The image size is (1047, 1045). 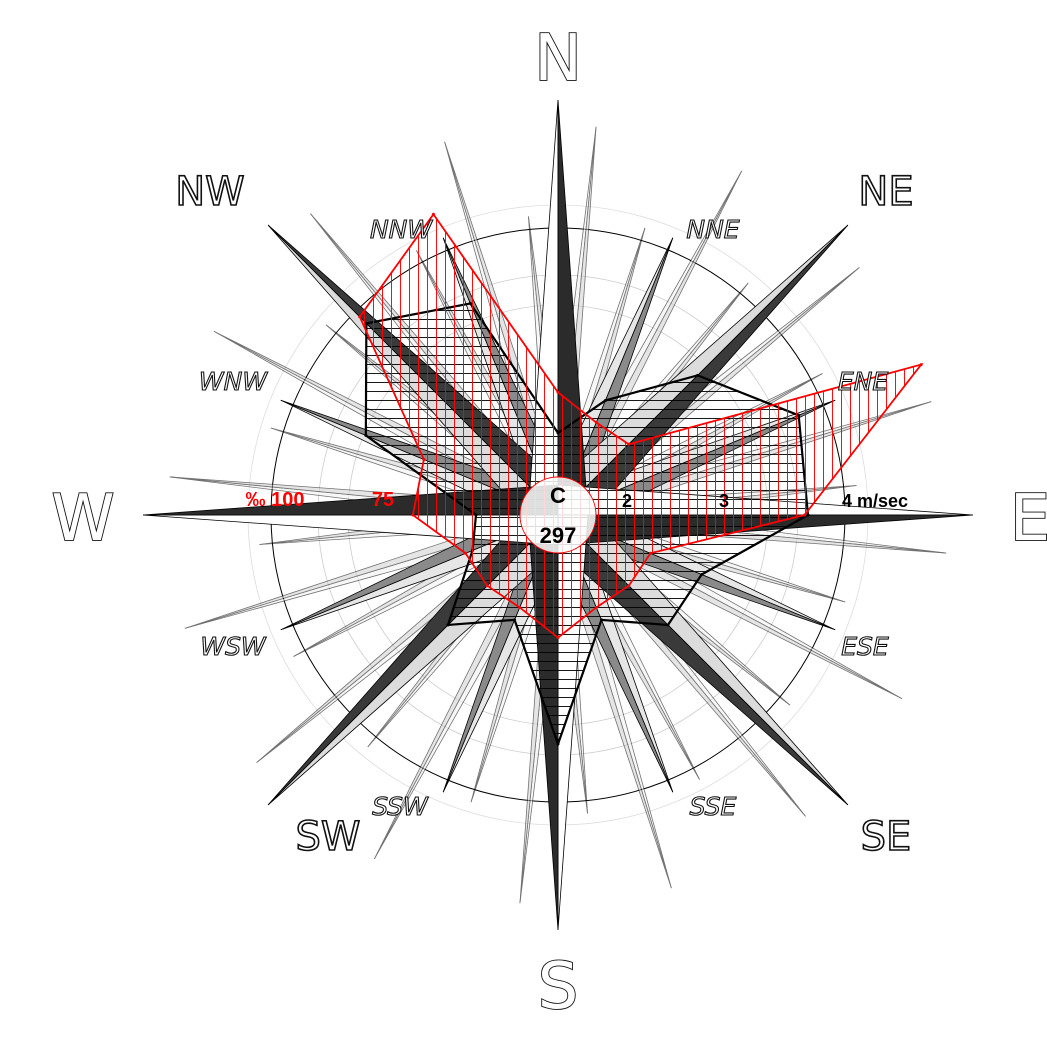 I want to click on speed-point-SW, so click(x=448, y=625).